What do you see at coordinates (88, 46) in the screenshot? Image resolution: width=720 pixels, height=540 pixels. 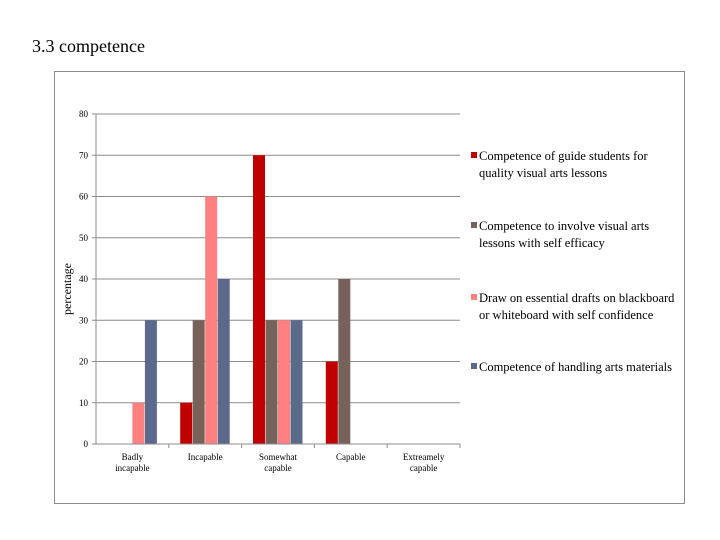 I see `slide-title: 3.3 competence` at bounding box center [88, 46].